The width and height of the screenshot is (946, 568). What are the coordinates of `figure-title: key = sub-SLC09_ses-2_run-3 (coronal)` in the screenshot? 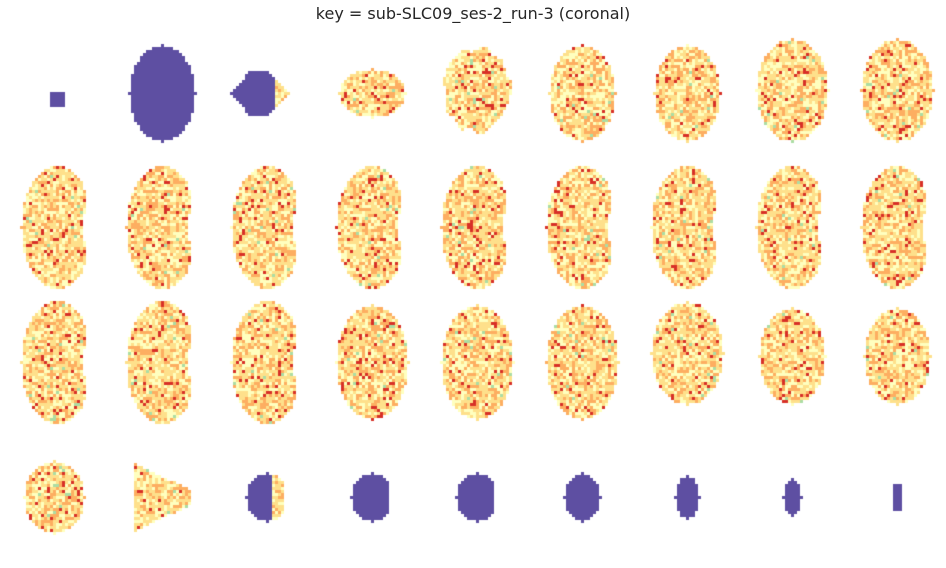 It's located at (473, 13).